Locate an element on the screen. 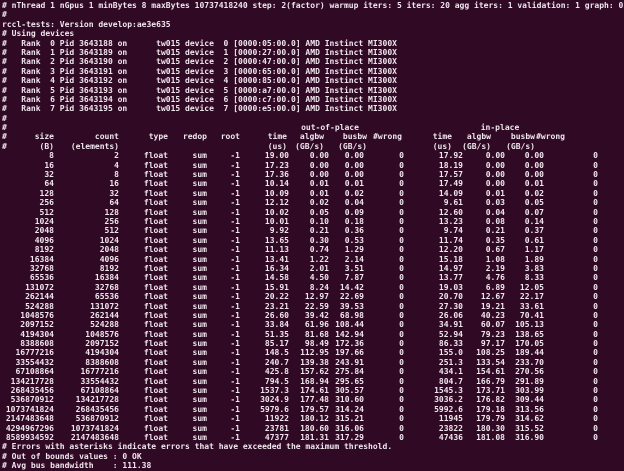 The height and width of the screenshot is (471, 624). table-cell: 14.58 is located at coordinates (276, 278).